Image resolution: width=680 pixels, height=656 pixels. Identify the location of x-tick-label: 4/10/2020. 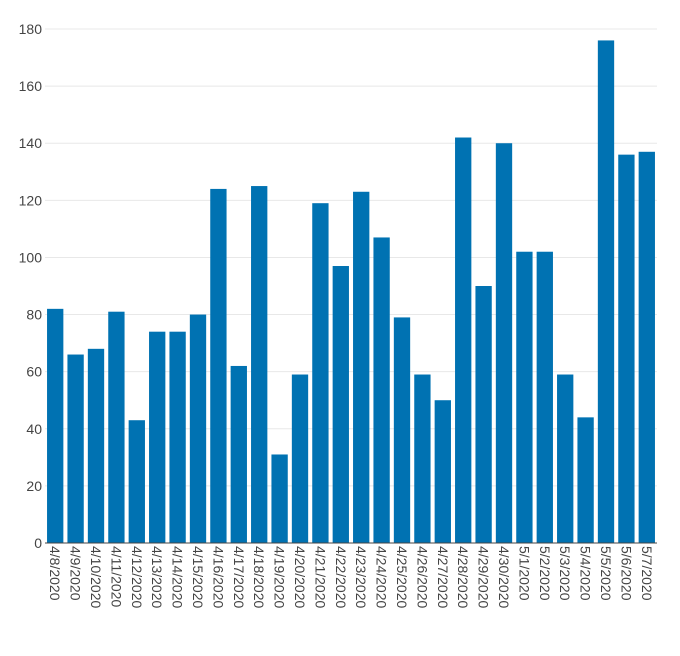
(96, 577).